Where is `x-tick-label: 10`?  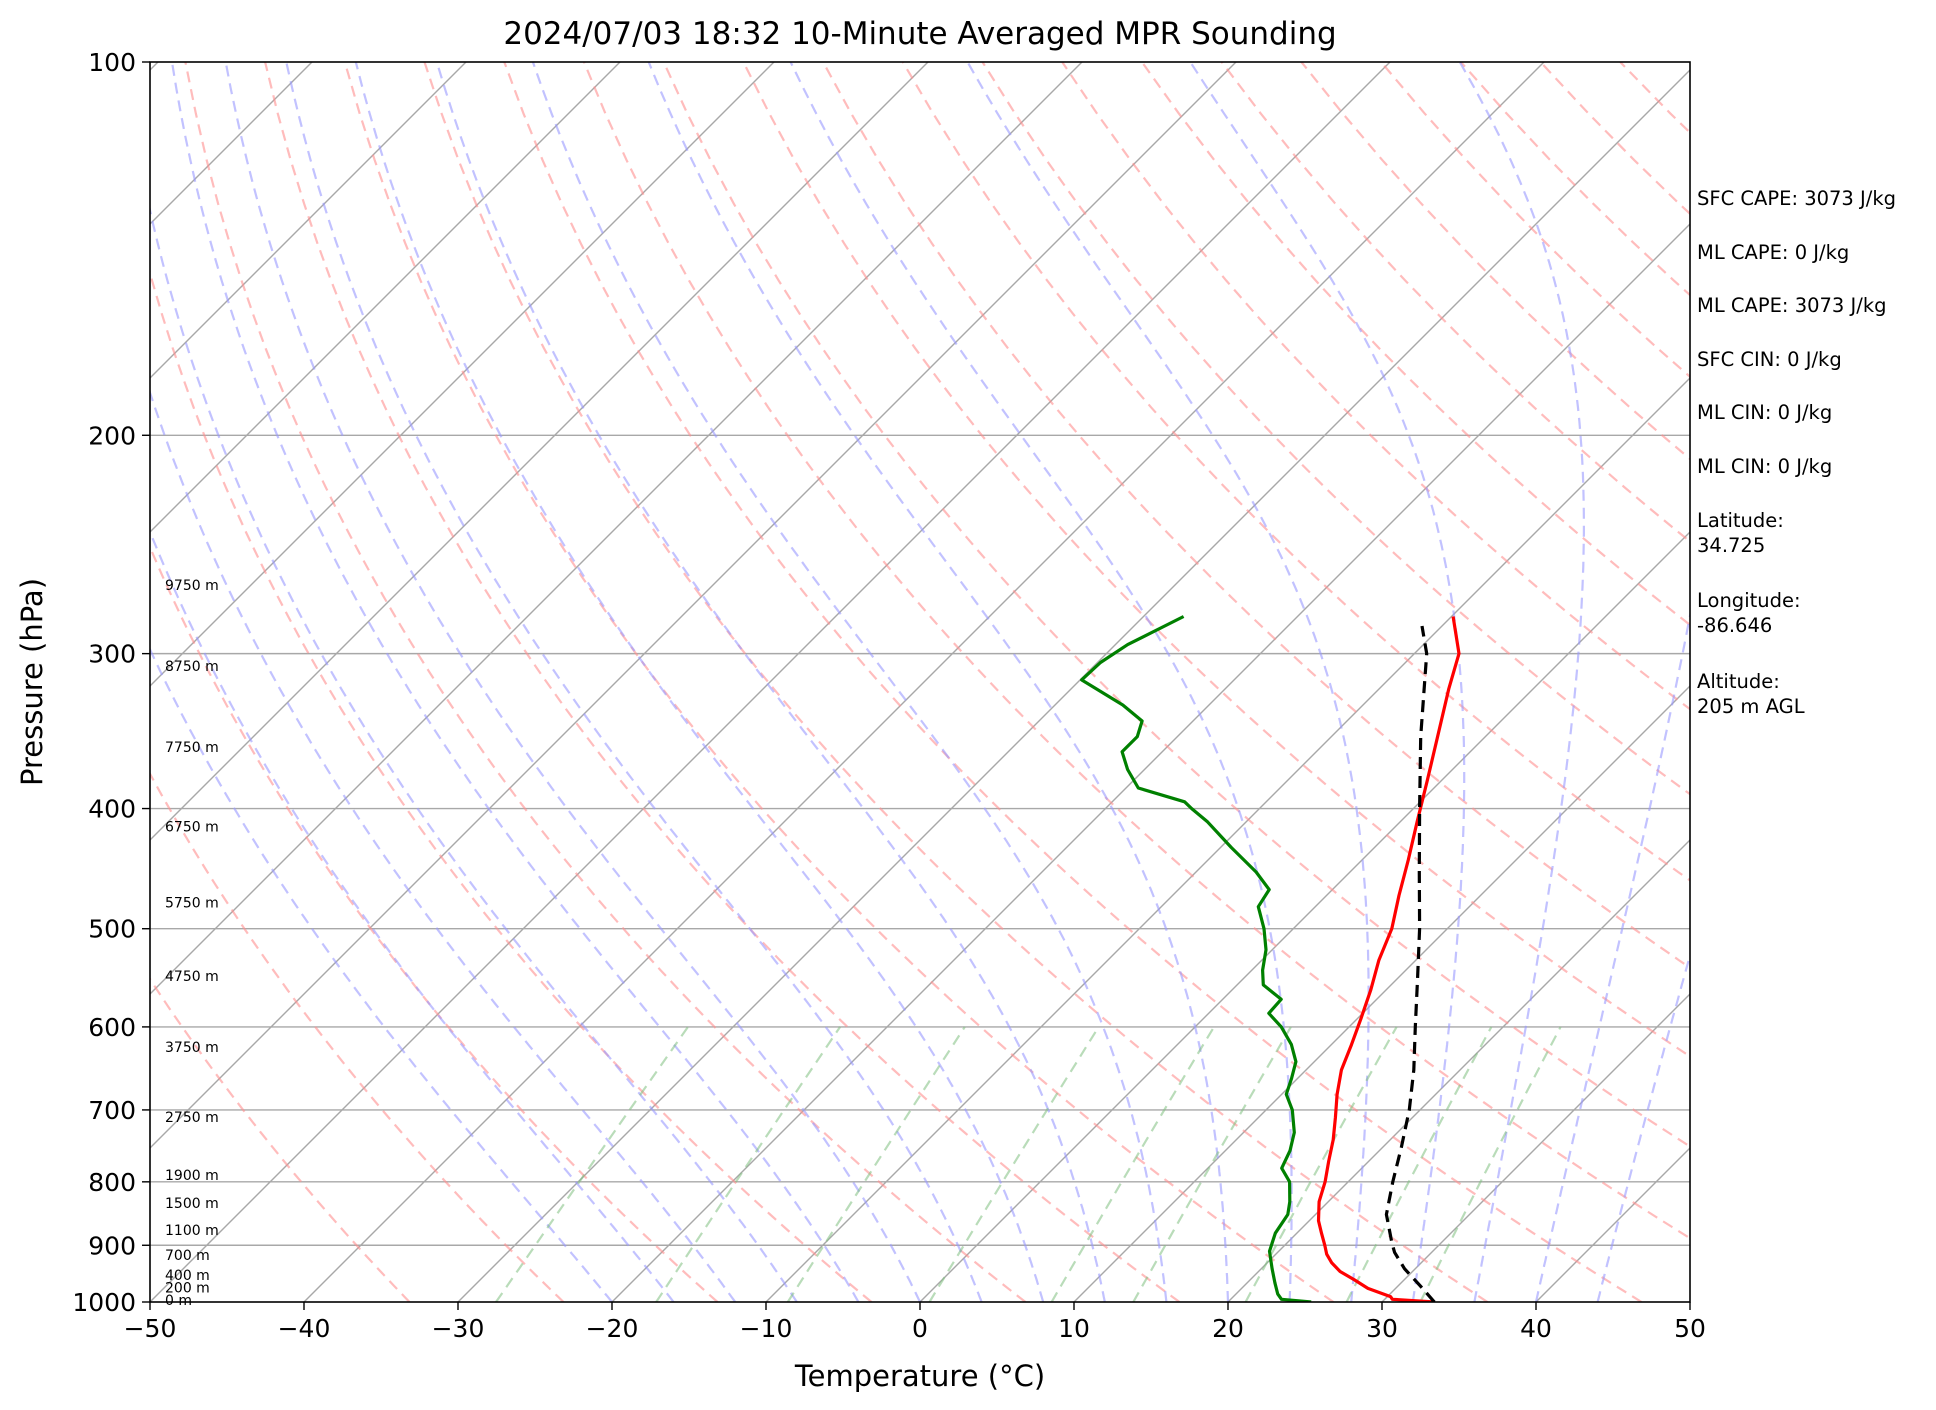
x-tick-label: 10 is located at coordinates (1074, 1328).